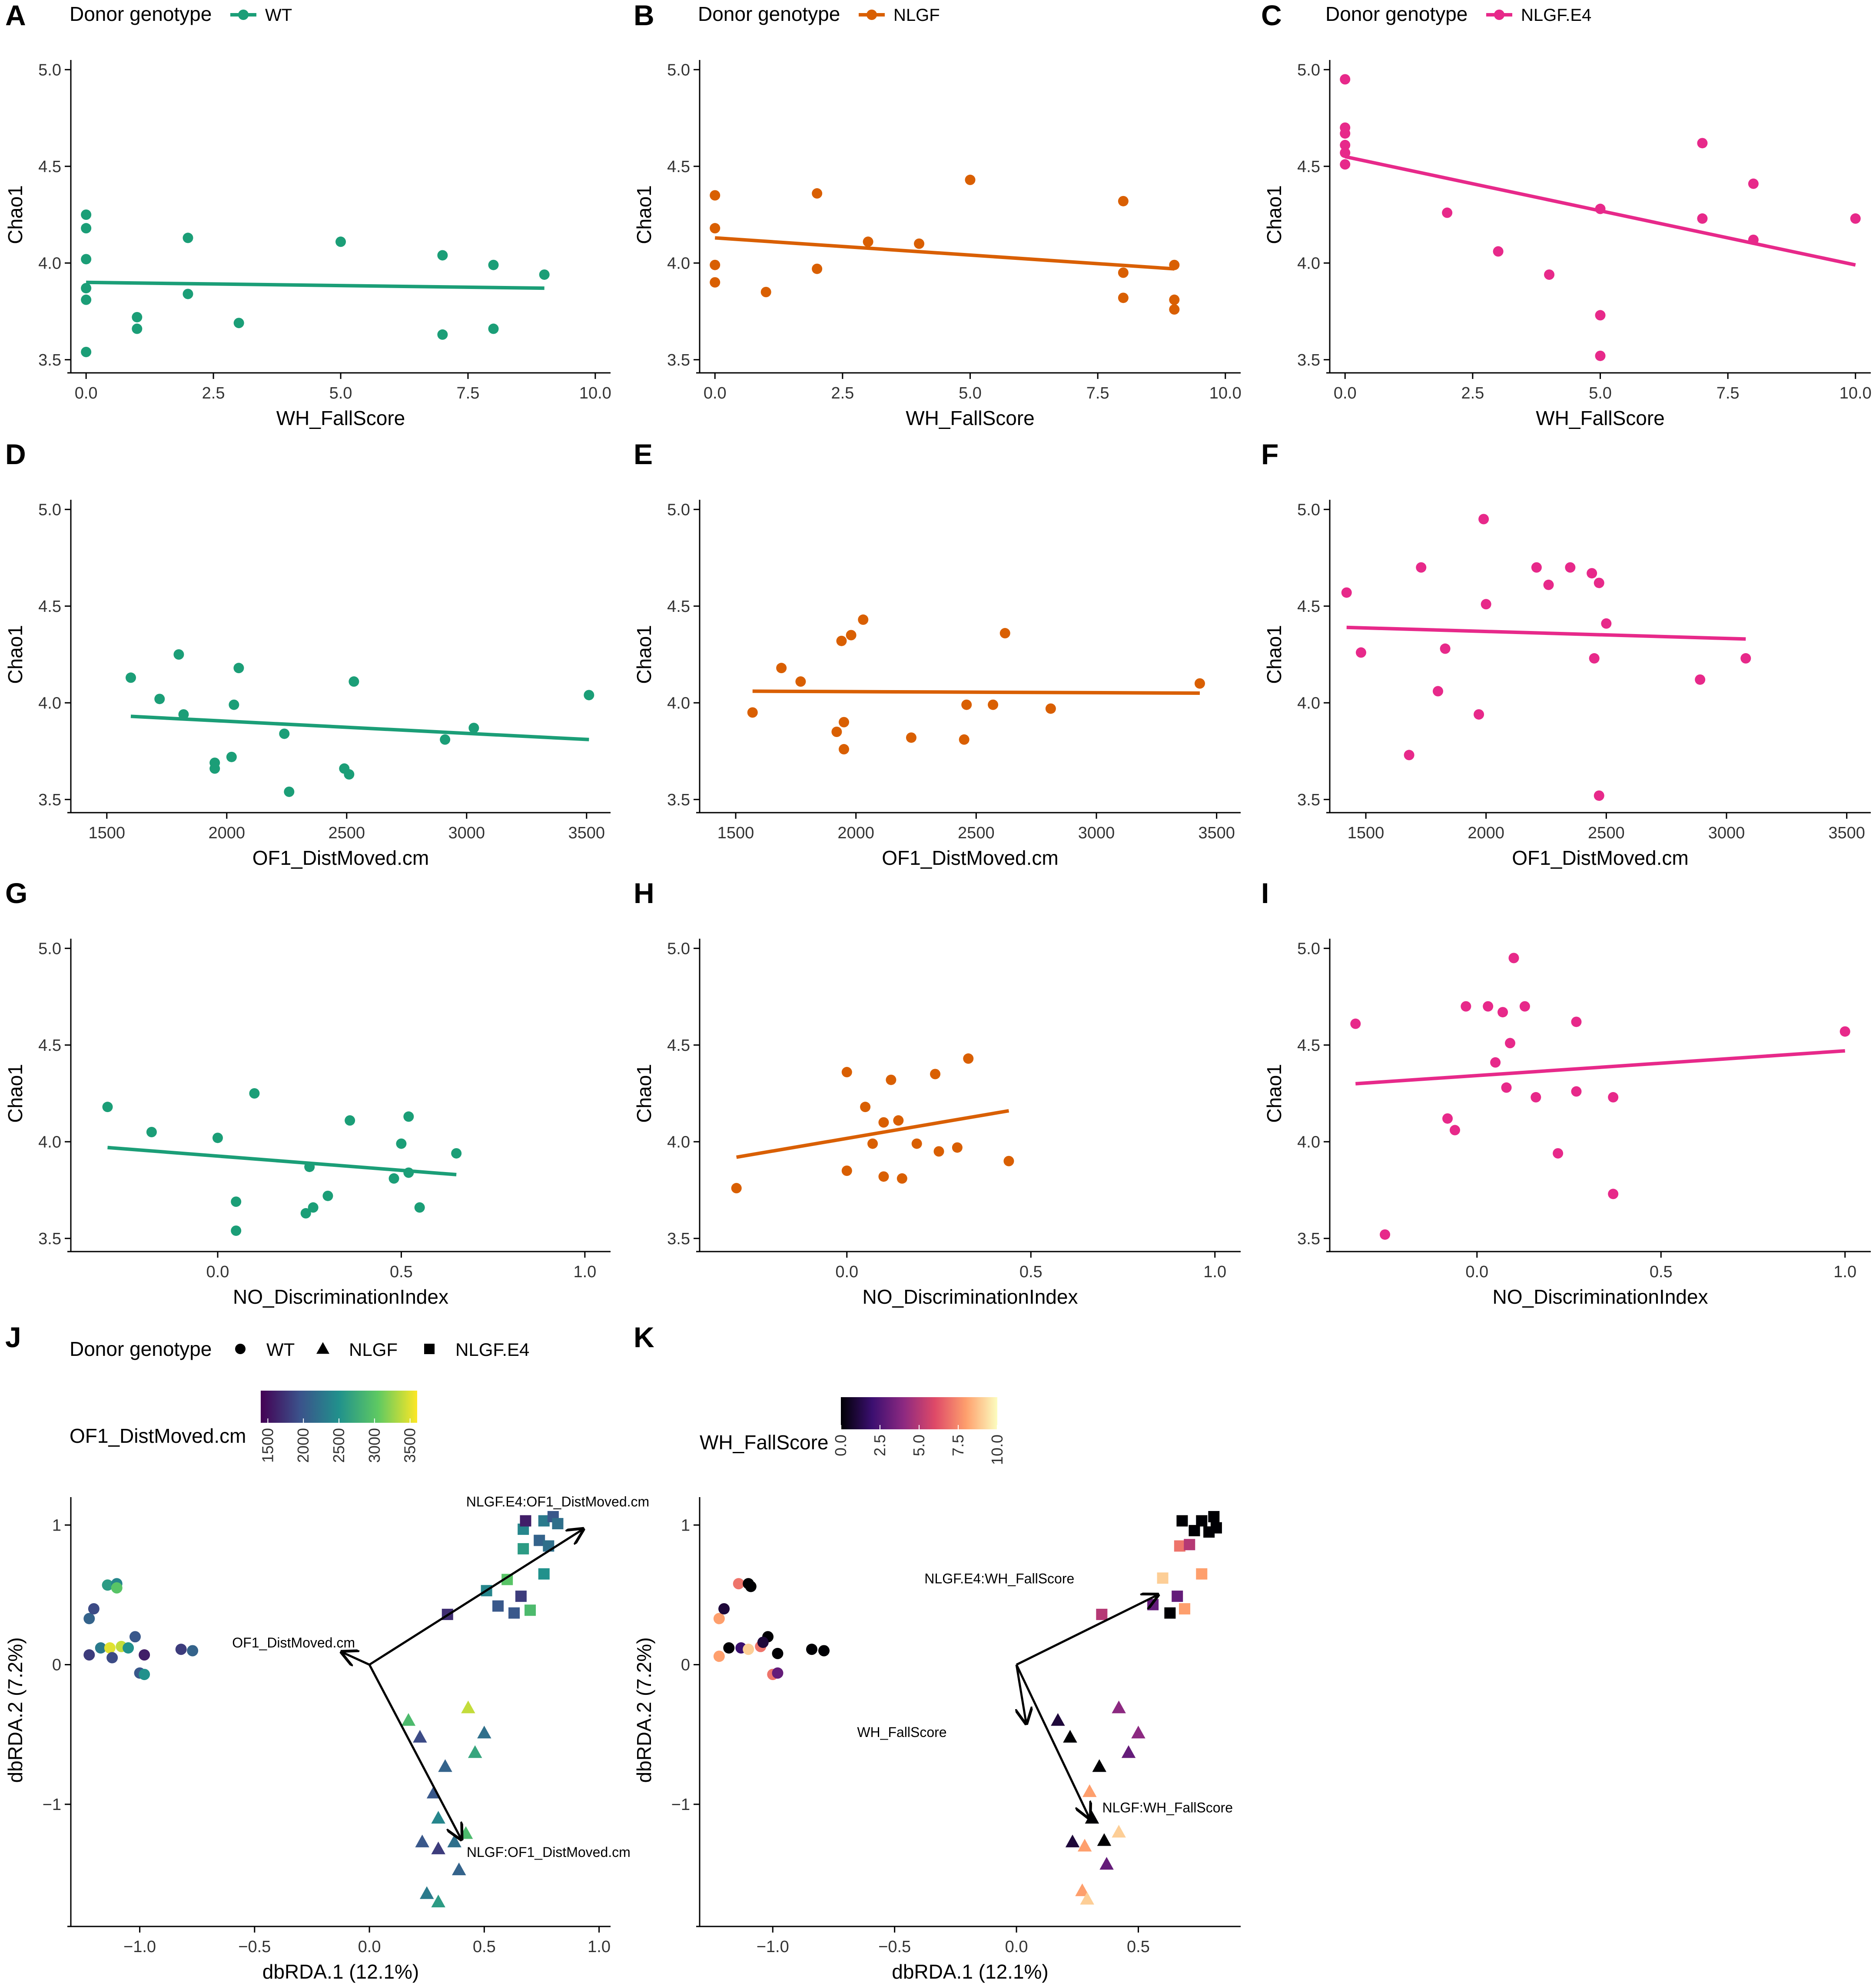  What do you see at coordinates (139, 1947) in the screenshot?
I see `x-tick-label: −1.0` at bounding box center [139, 1947].